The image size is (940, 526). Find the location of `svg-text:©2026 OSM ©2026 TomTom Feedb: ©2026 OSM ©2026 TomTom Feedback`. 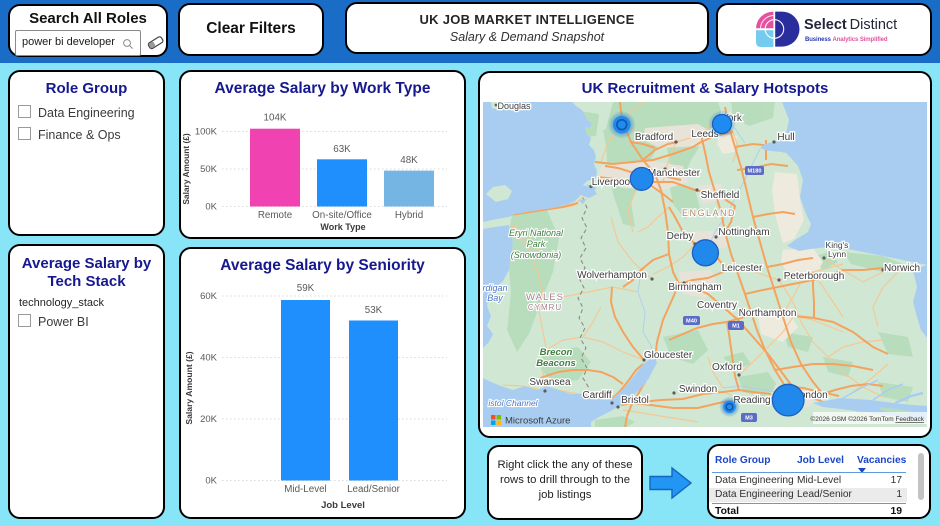

svg-text:©2026 OSM ©2026 TomTom Feedb: ©2026 OSM ©2026 TomTom Feedback is located at coordinates (867, 419).